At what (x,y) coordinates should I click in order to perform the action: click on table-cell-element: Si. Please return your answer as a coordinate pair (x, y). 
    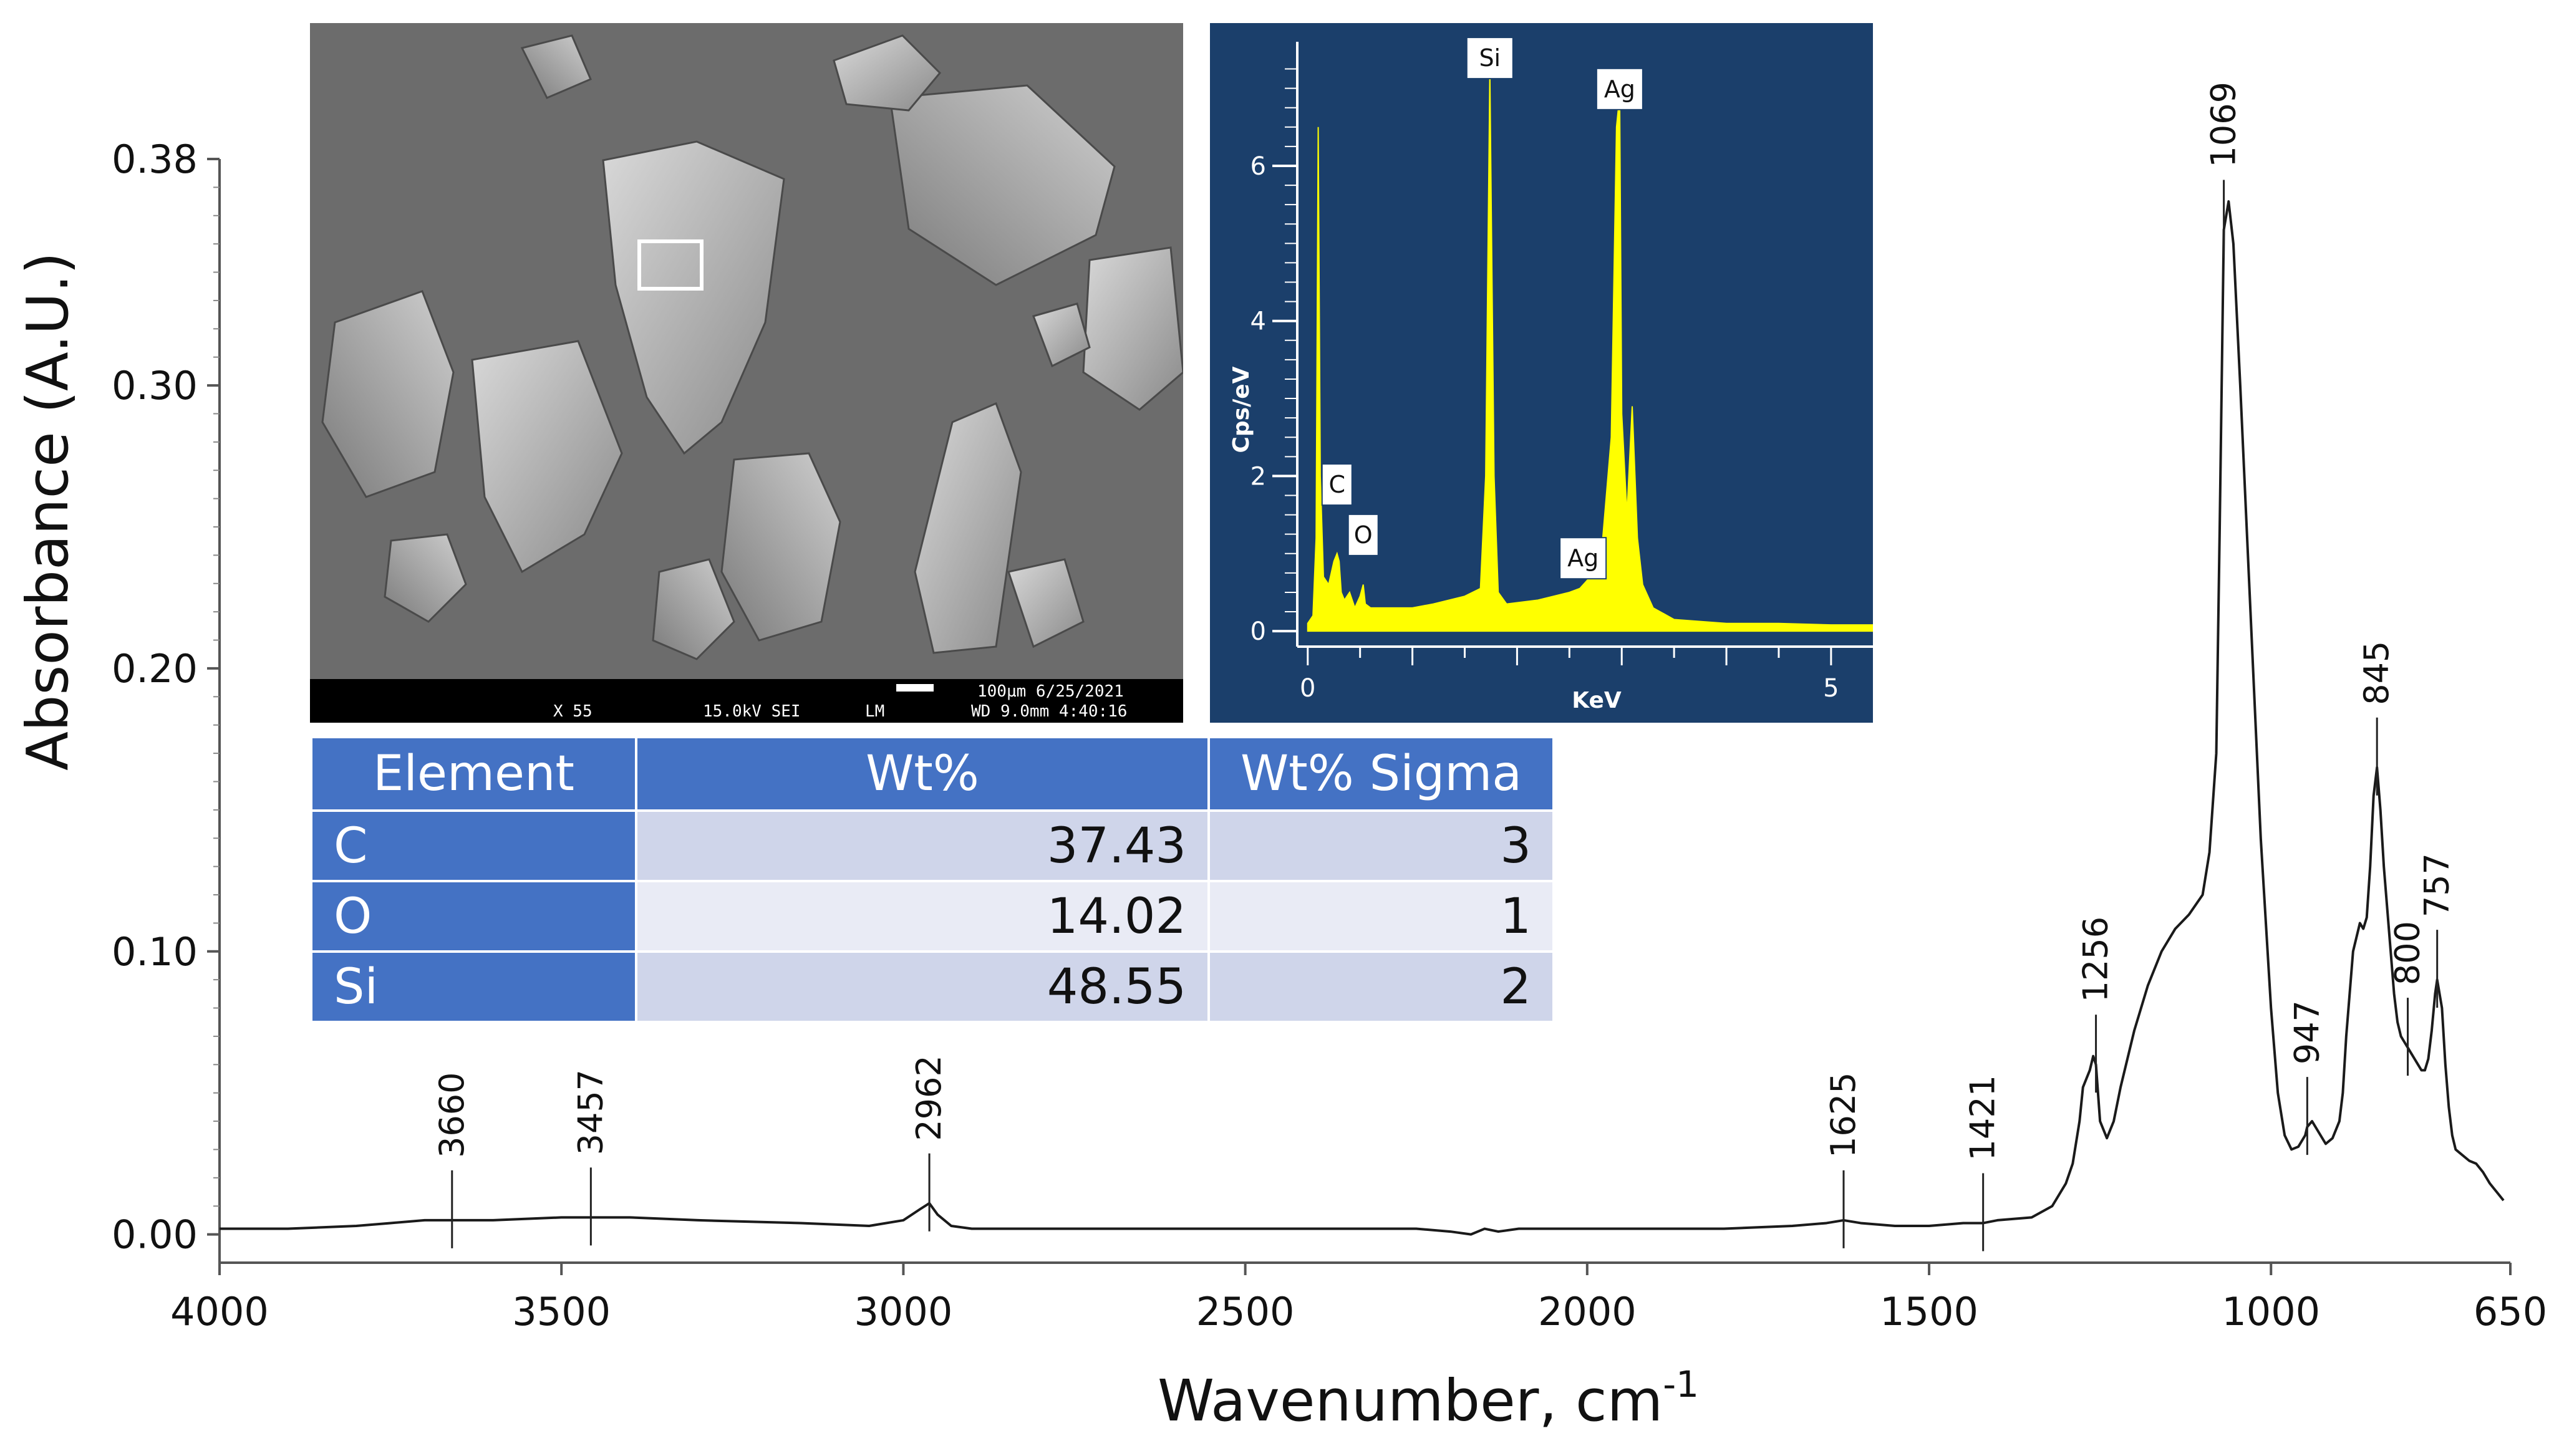
    Looking at the image, I should click on (473, 987).